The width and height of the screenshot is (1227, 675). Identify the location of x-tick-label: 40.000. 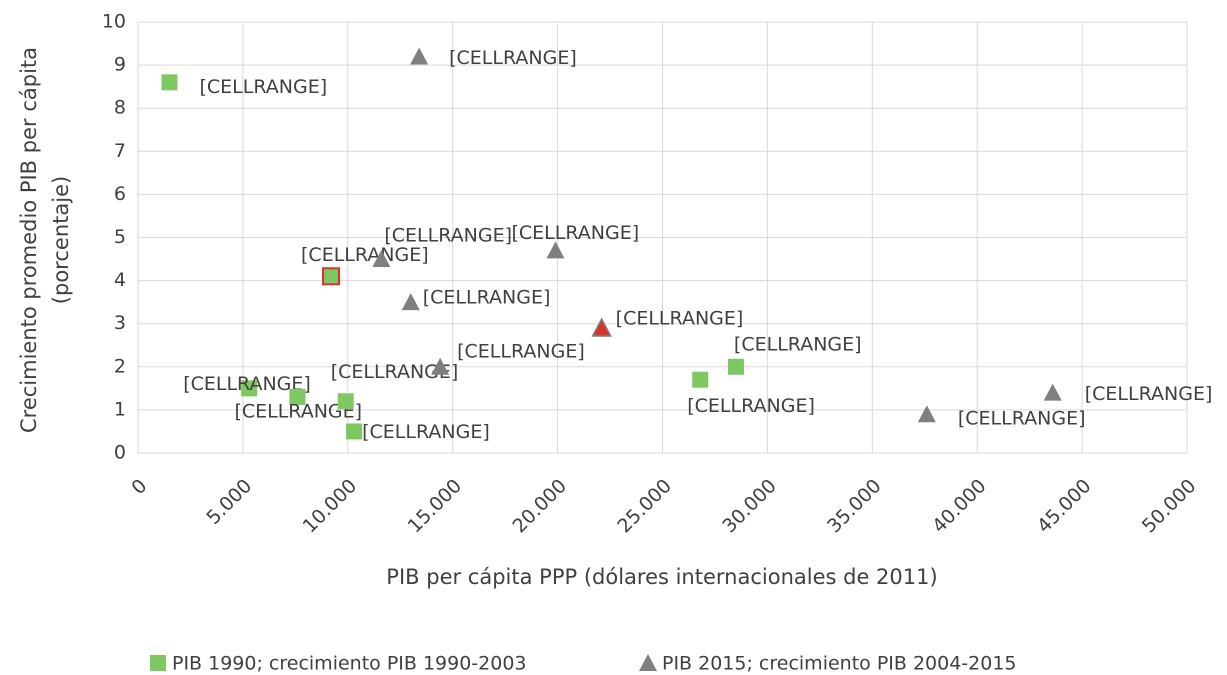
(959, 506).